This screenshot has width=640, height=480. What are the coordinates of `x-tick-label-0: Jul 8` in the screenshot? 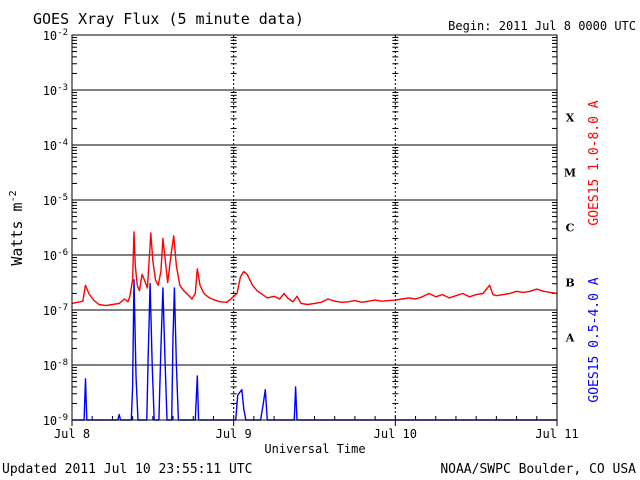 It's located at (72, 434).